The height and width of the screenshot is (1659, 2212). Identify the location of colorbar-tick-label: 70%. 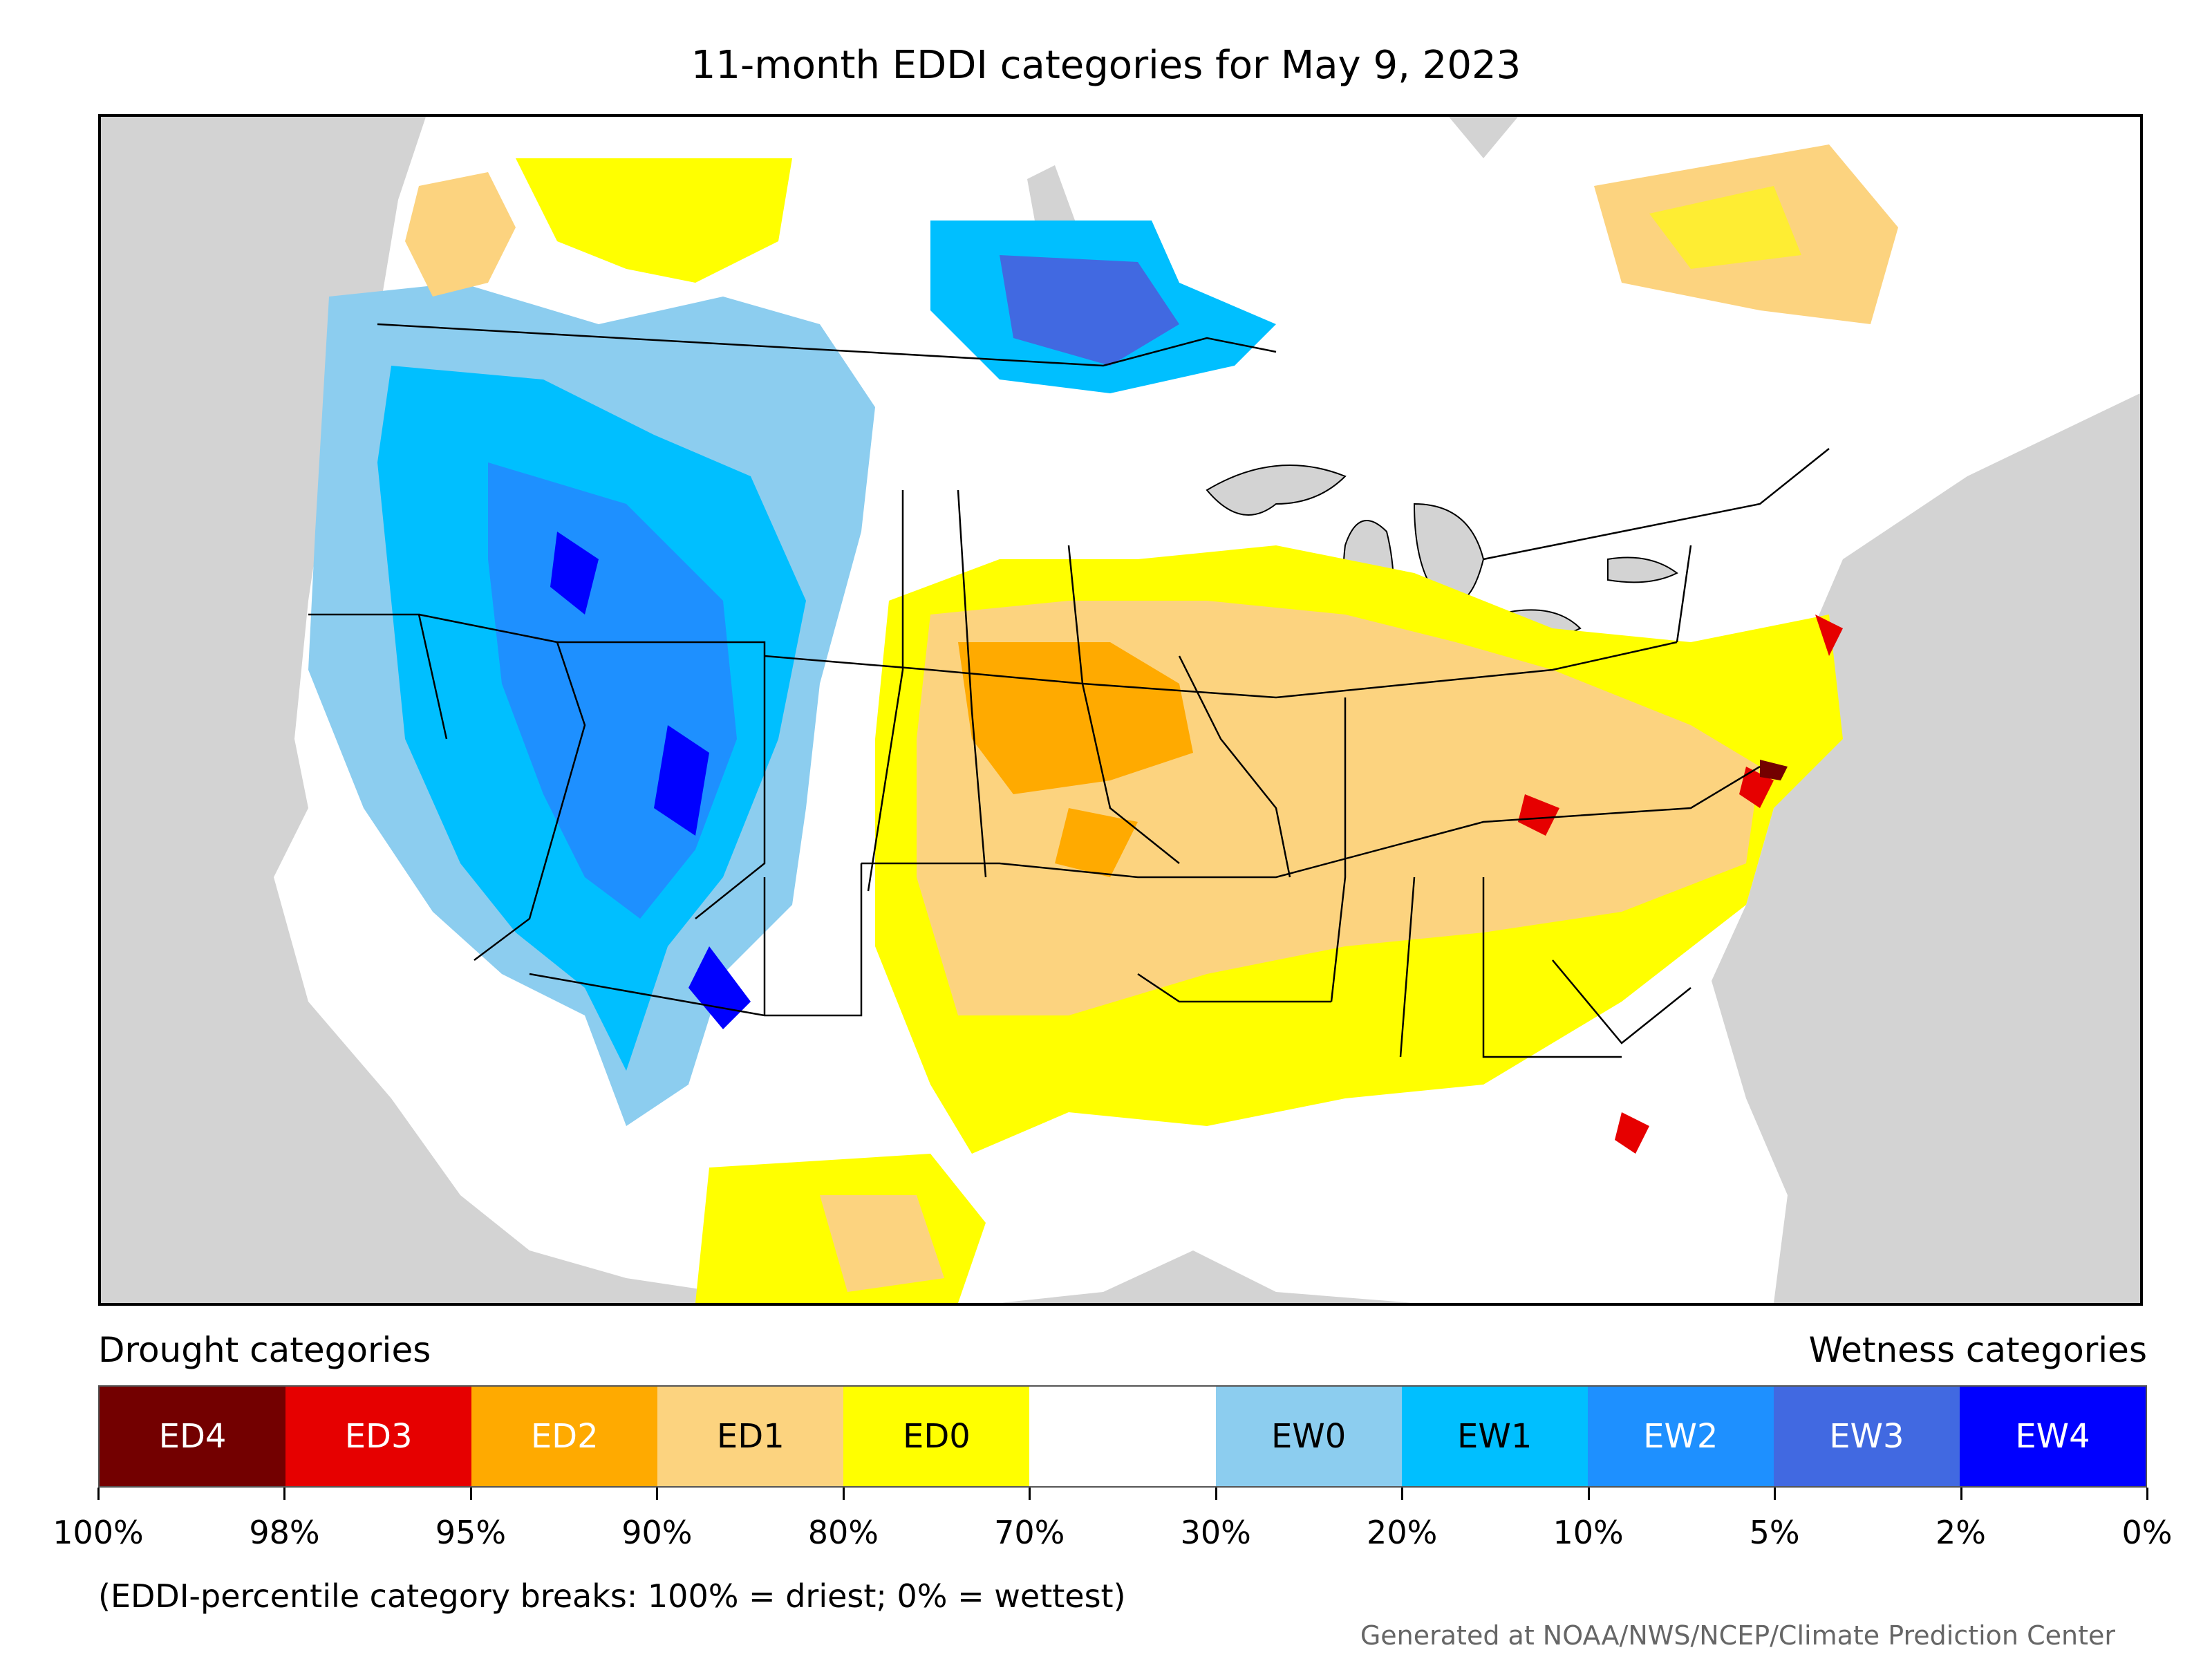
(1029, 1532).